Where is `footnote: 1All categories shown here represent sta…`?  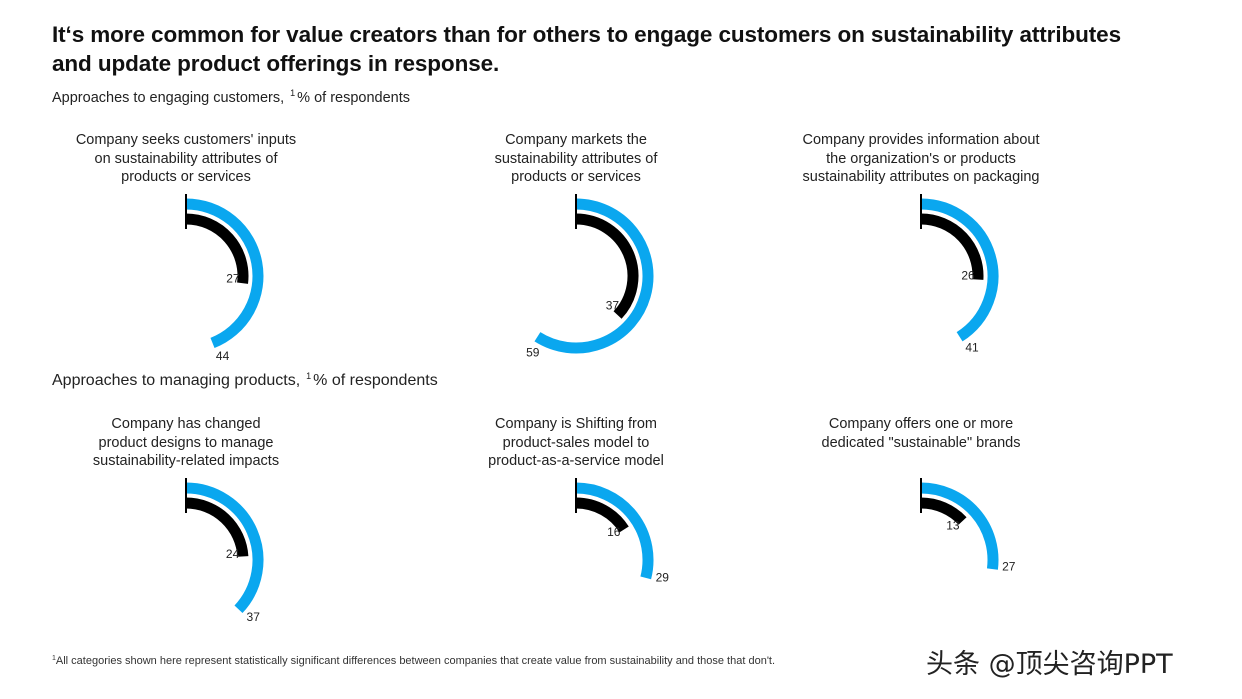
footnote: 1All categories shown here represent sta… is located at coordinates (413, 661).